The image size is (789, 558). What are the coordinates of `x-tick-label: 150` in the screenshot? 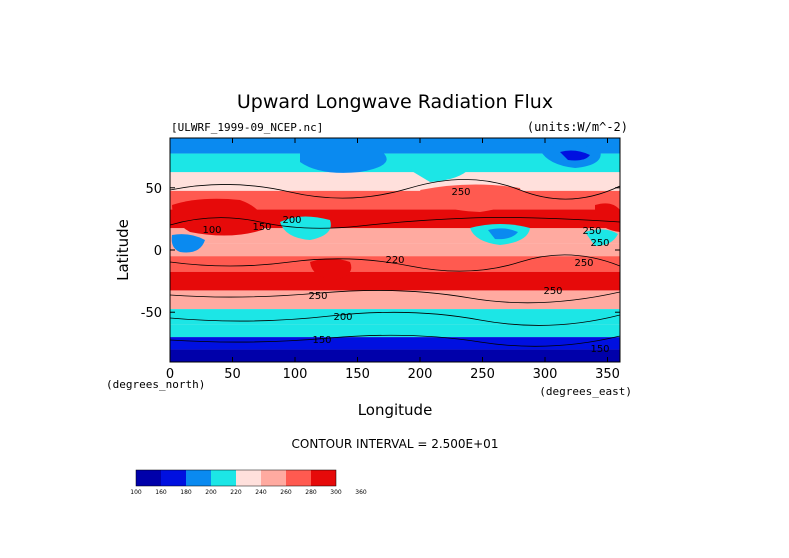 It's located at (357, 374).